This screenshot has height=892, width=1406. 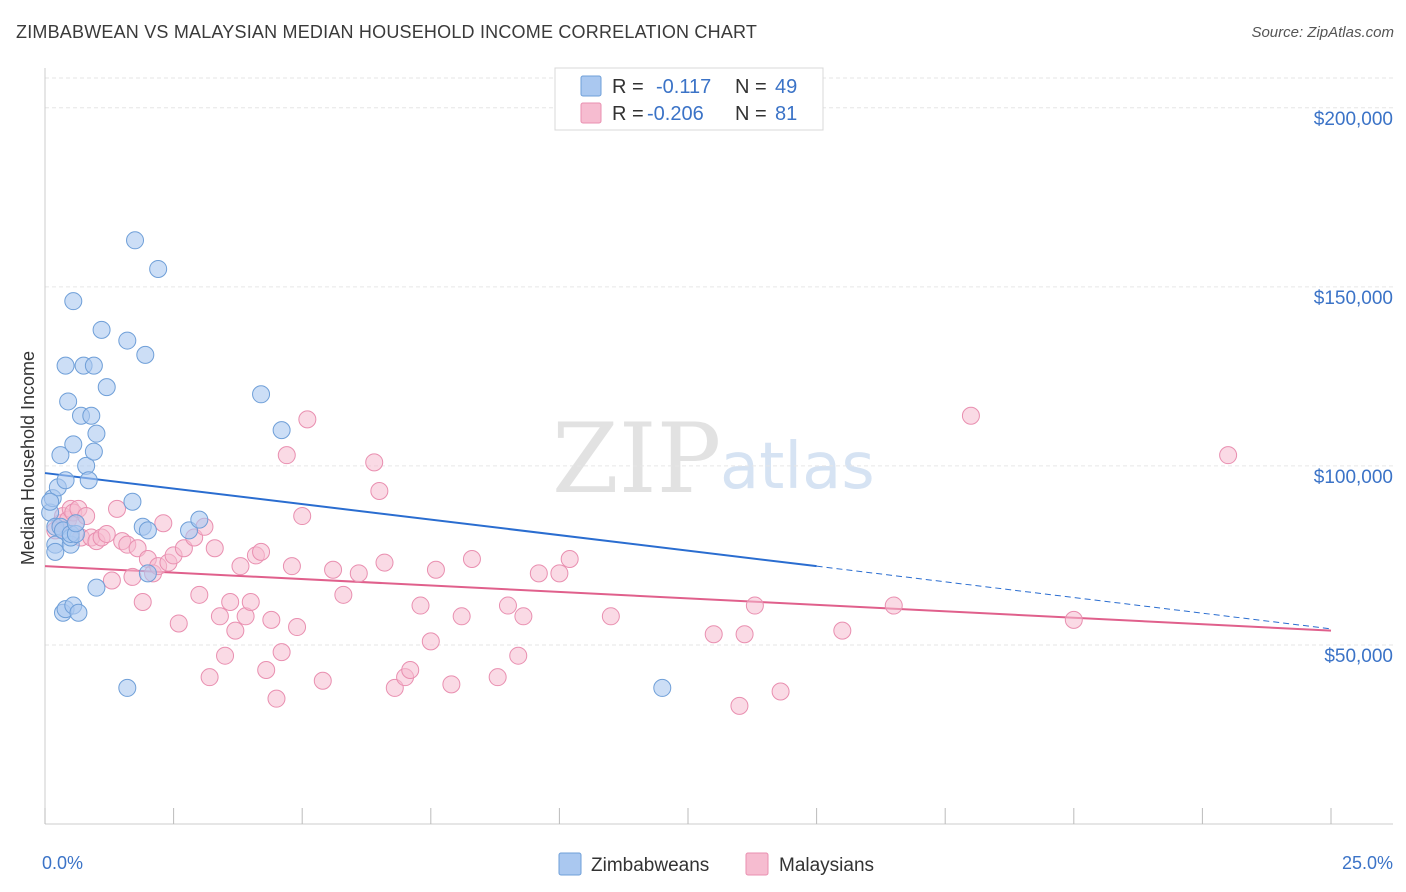 I want to click on x-tick-label-1: 25.0%, so click(x=1367, y=863).